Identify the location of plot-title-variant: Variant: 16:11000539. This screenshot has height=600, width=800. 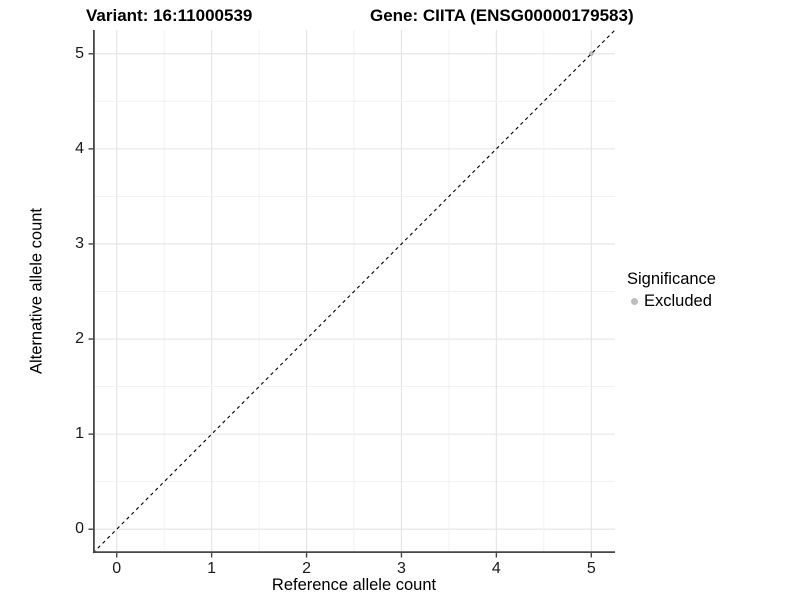
(169, 15).